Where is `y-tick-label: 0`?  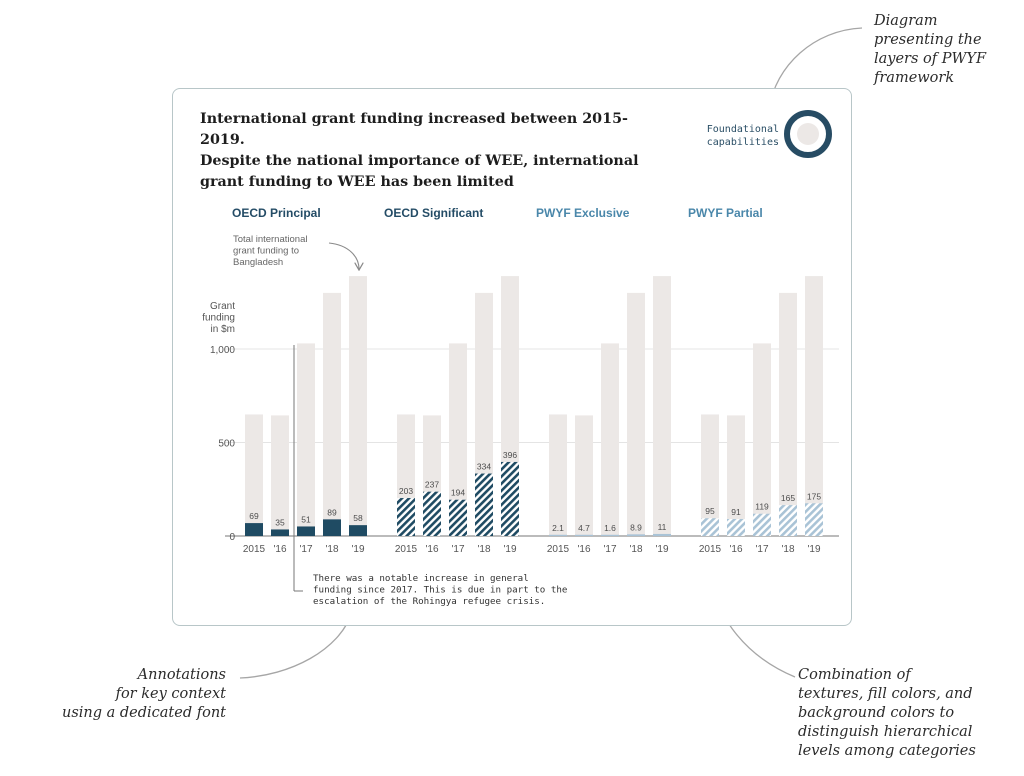 y-tick-label: 0 is located at coordinates (232, 537).